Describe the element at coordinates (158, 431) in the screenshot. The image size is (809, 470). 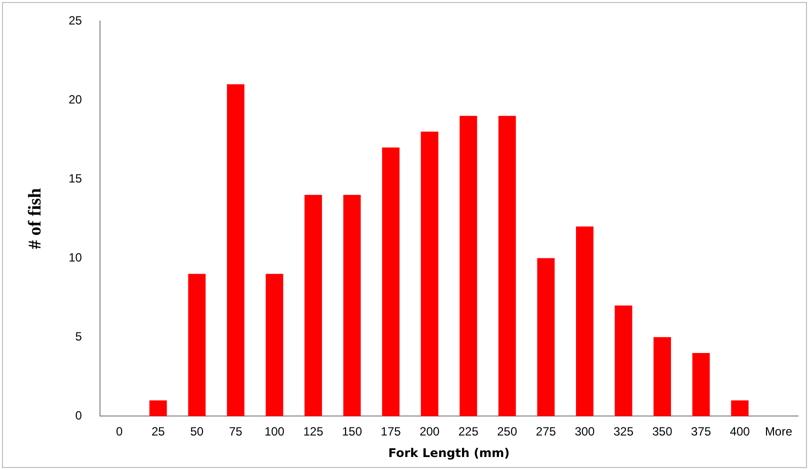
I see `x-tick-label: 25` at that location.